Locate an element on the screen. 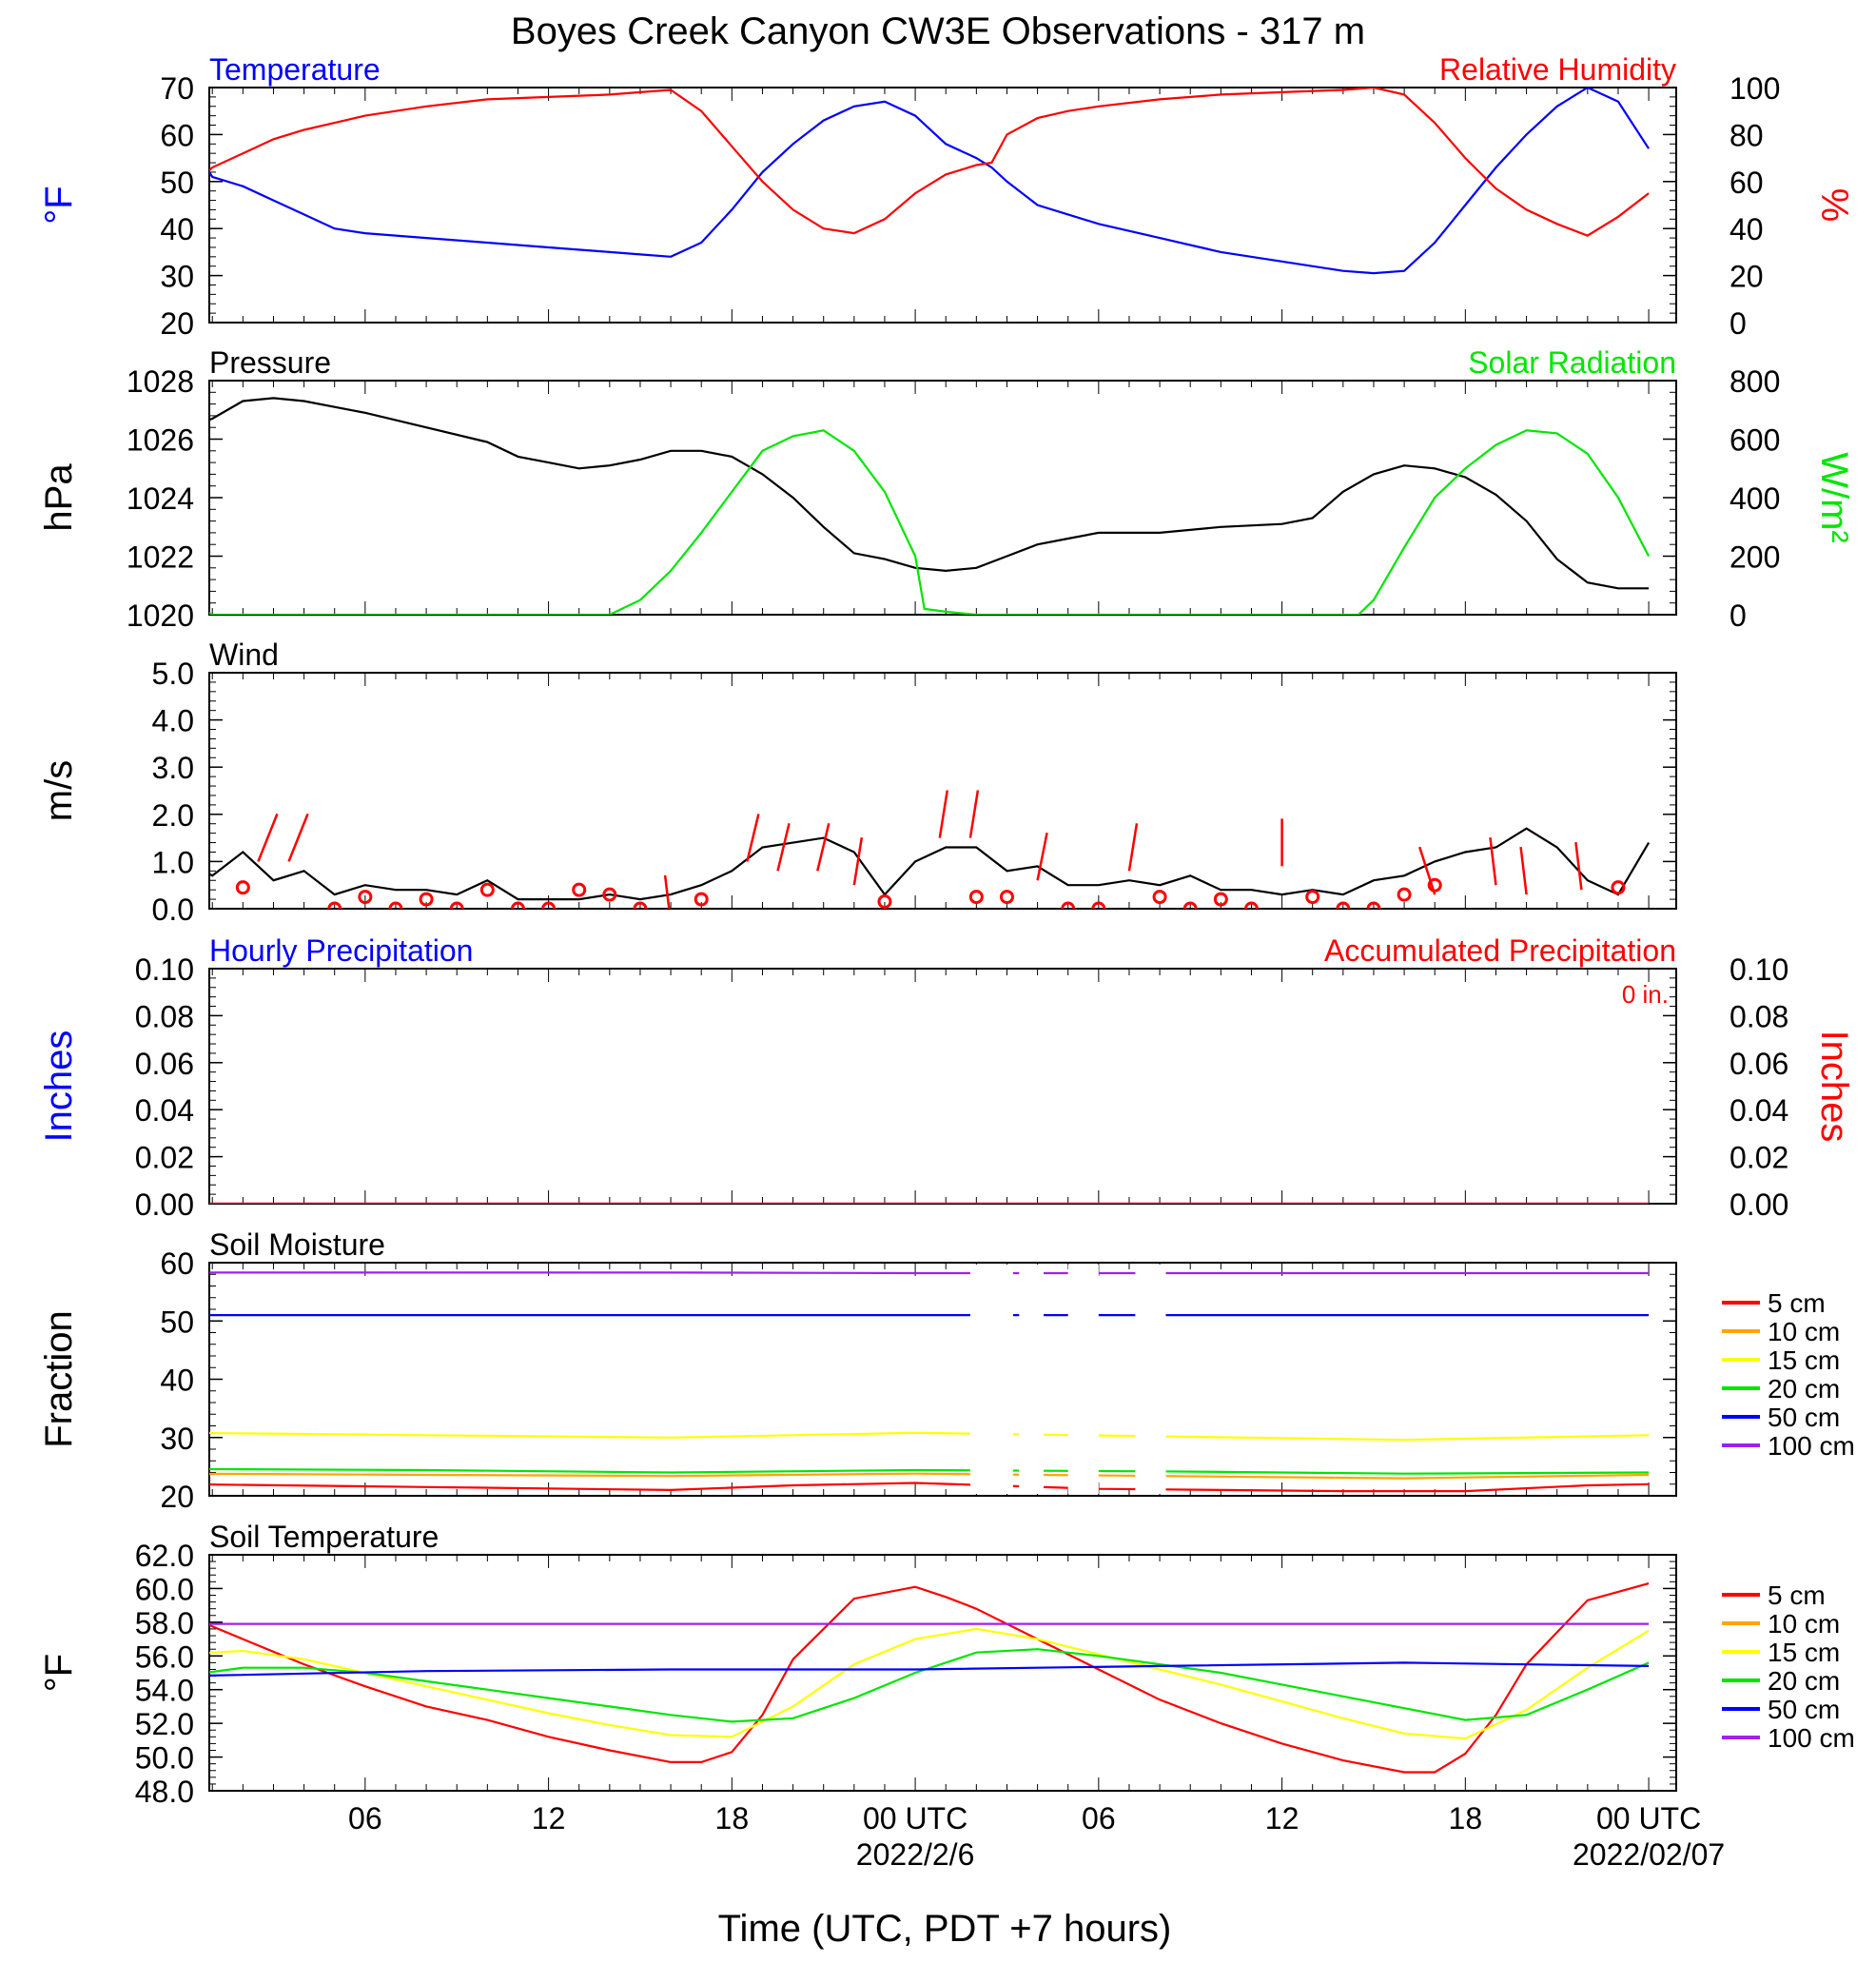 The width and height of the screenshot is (1876, 1963). left-tick-label: 52.0 is located at coordinates (164, 1724).